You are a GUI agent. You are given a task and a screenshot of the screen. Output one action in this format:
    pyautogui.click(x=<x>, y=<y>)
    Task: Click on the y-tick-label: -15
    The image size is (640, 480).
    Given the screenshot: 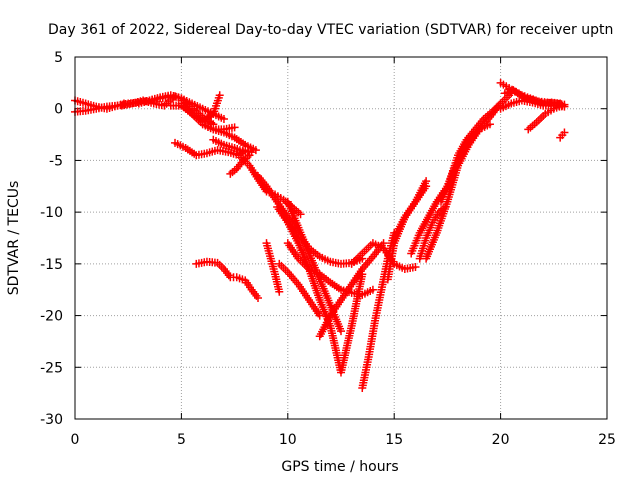 What is the action you would take?
    pyautogui.click(x=51, y=265)
    